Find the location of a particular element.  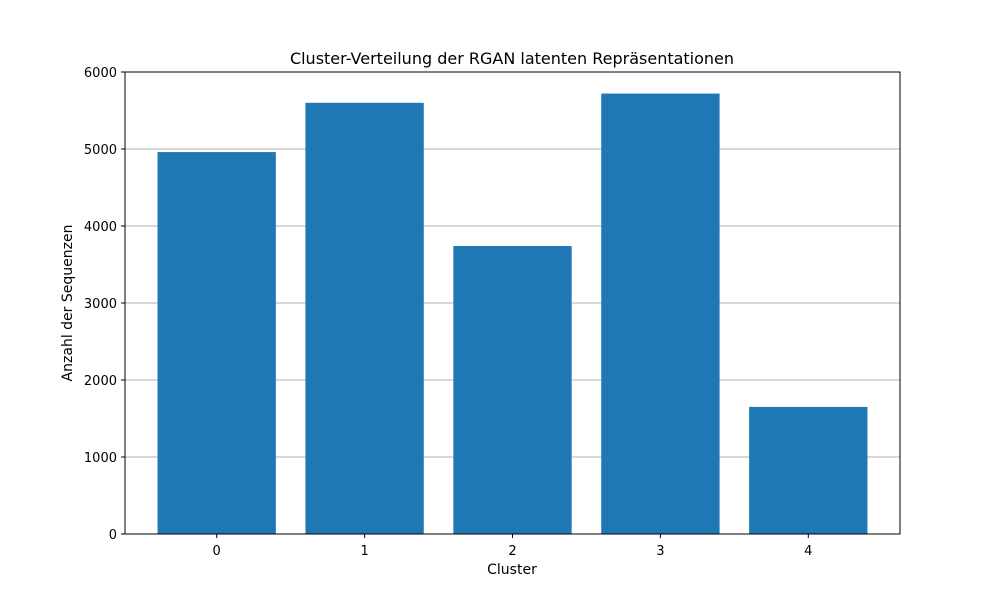

x-tick-label: 4 is located at coordinates (808, 551).